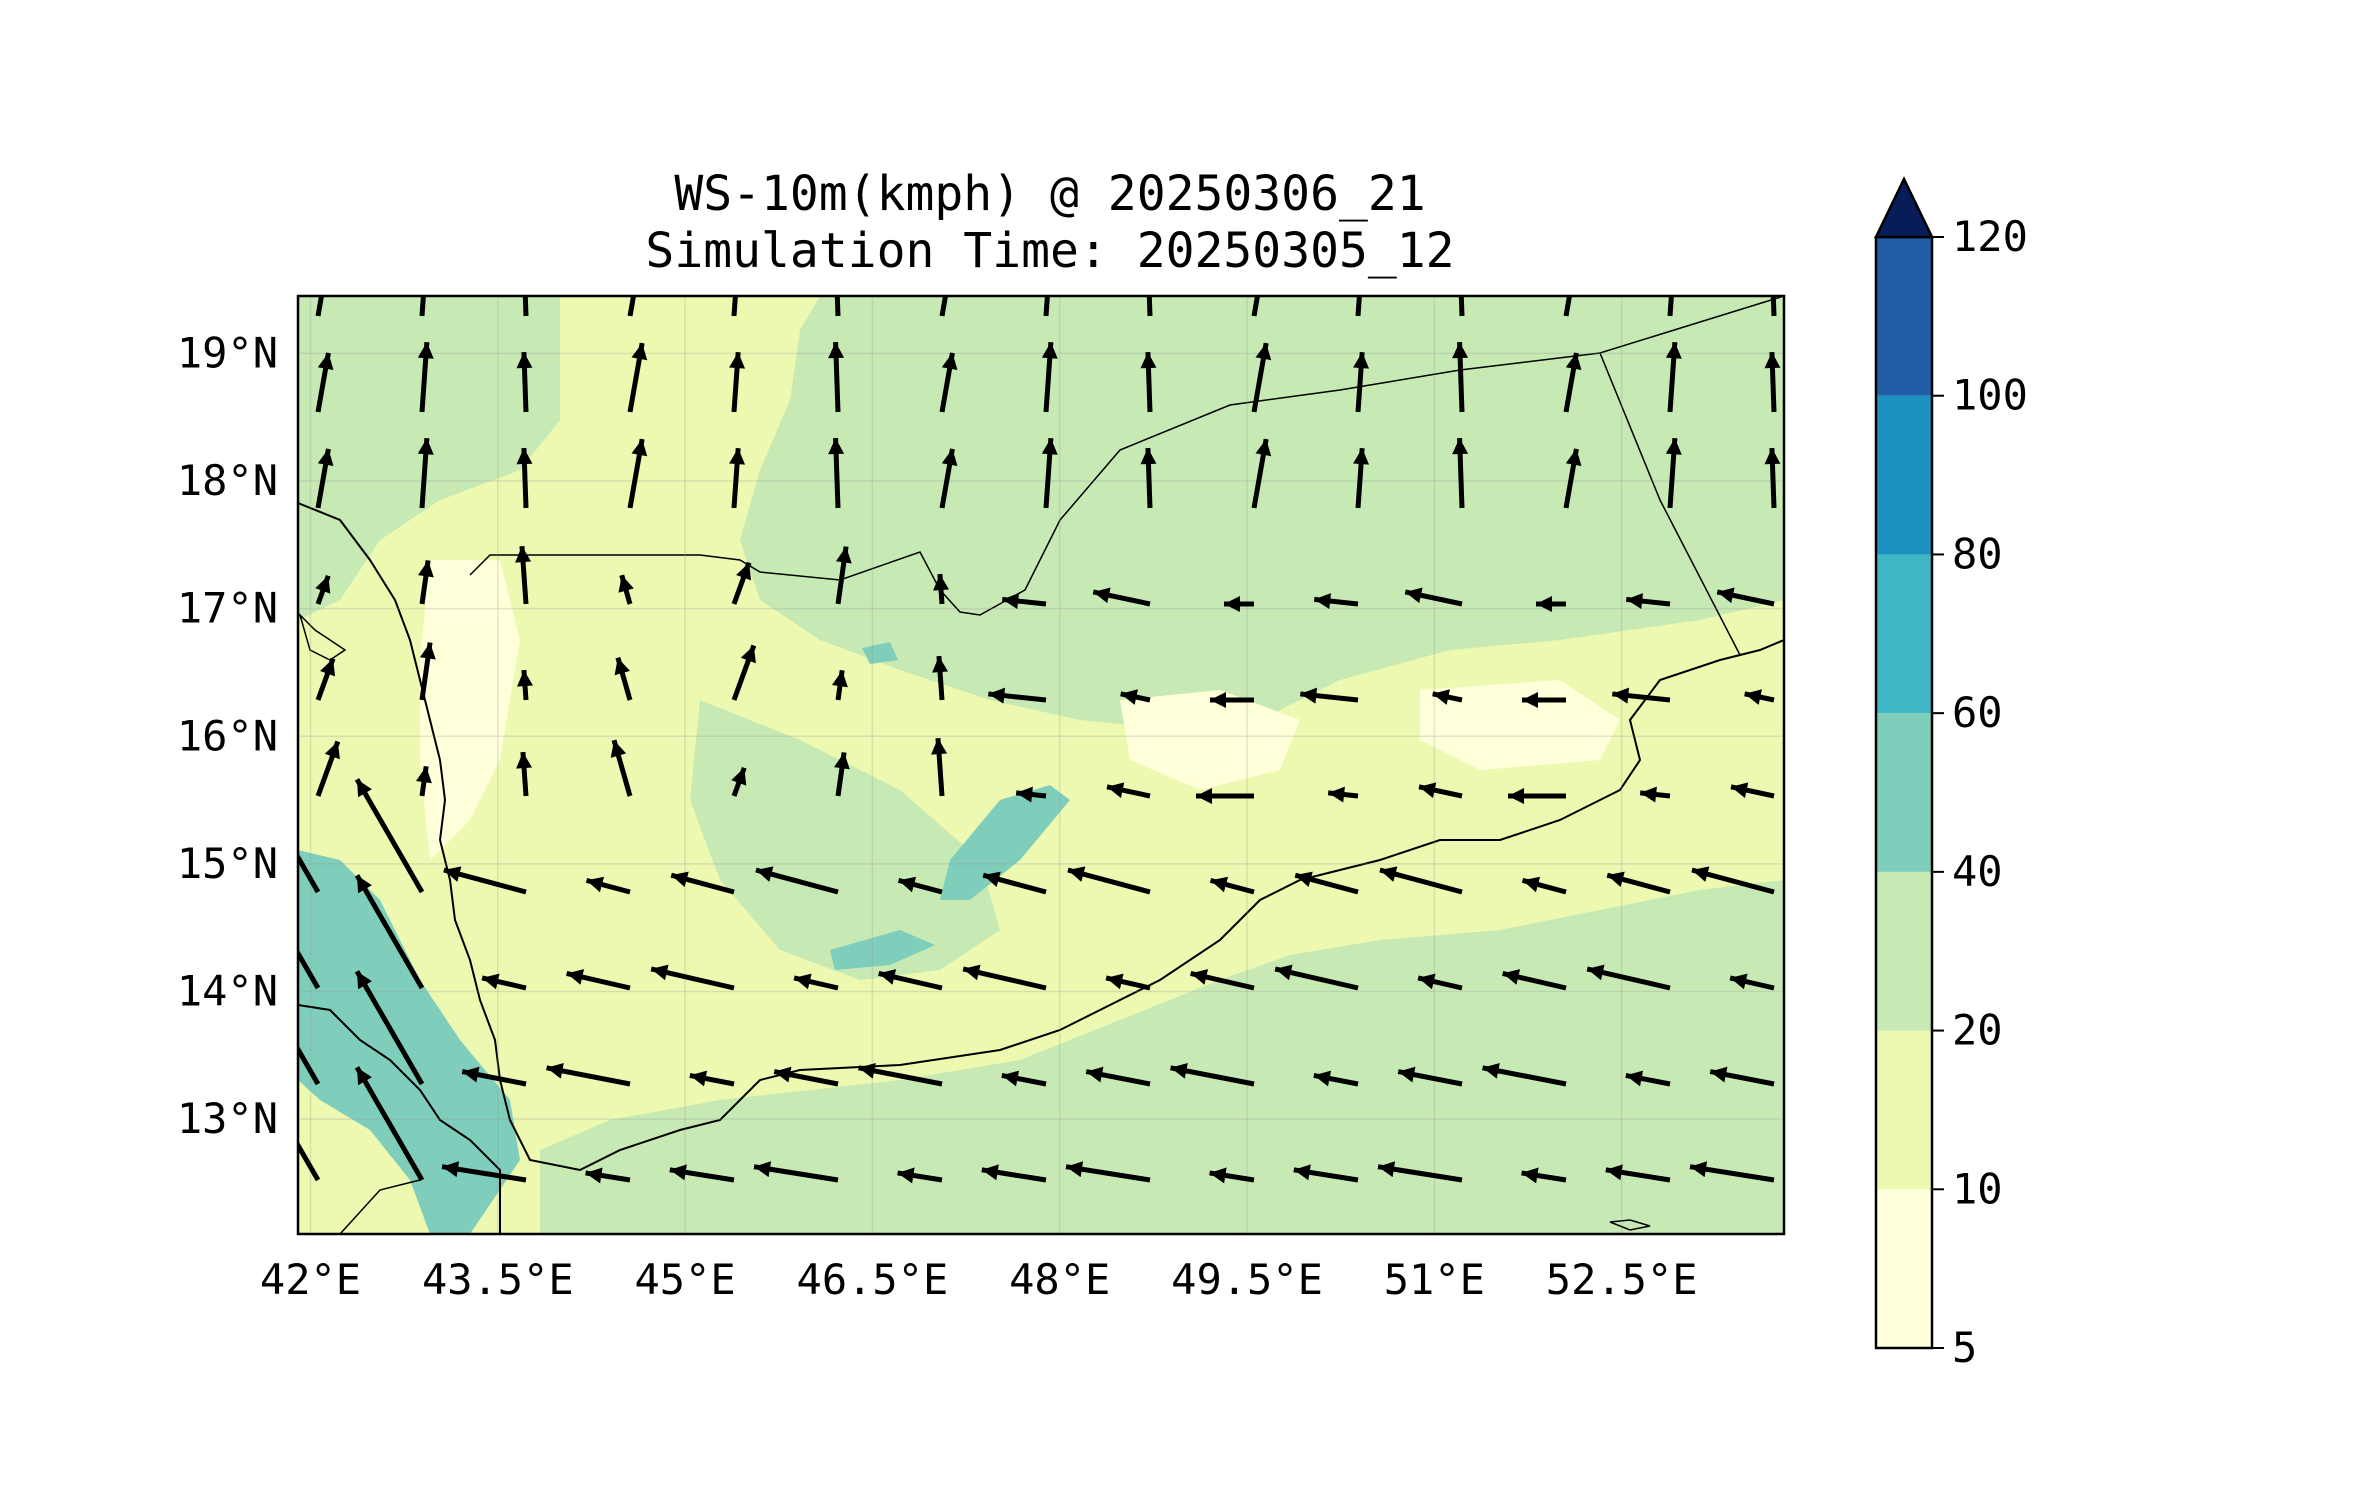 The image size is (2371, 1500). What do you see at coordinates (380, 1206) in the screenshot?
I see `eritrea-ethiopia-border` at bounding box center [380, 1206].